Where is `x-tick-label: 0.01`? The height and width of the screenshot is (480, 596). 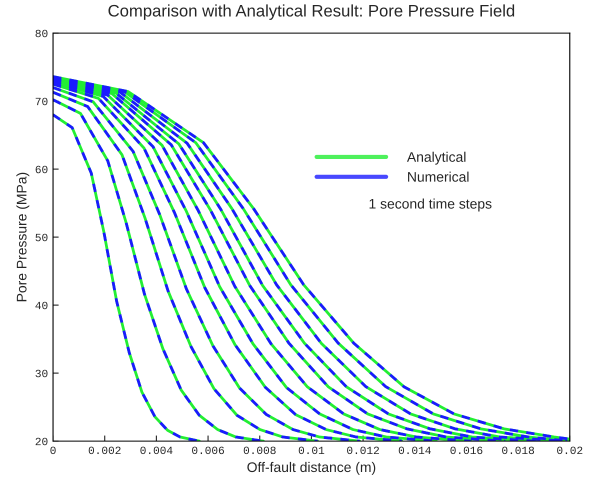 x-tick-label: 0.01 is located at coordinates (311, 450).